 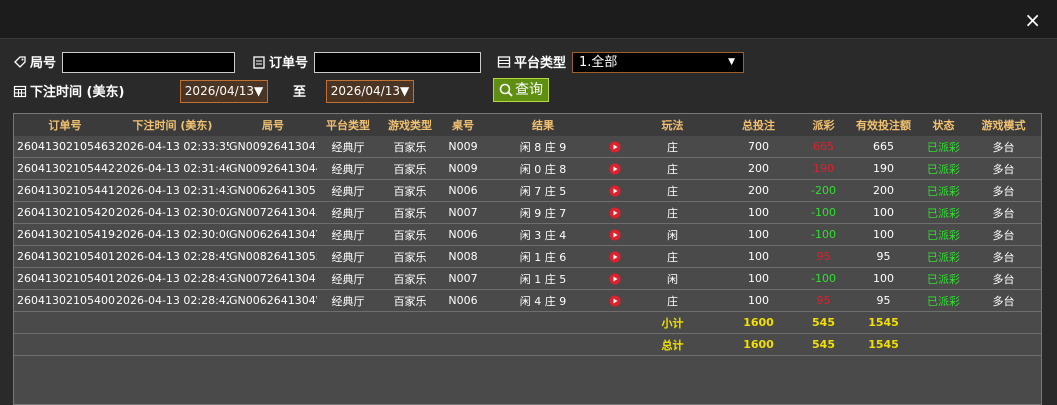 I want to click on column-header: 局号, so click(x=273, y=125).